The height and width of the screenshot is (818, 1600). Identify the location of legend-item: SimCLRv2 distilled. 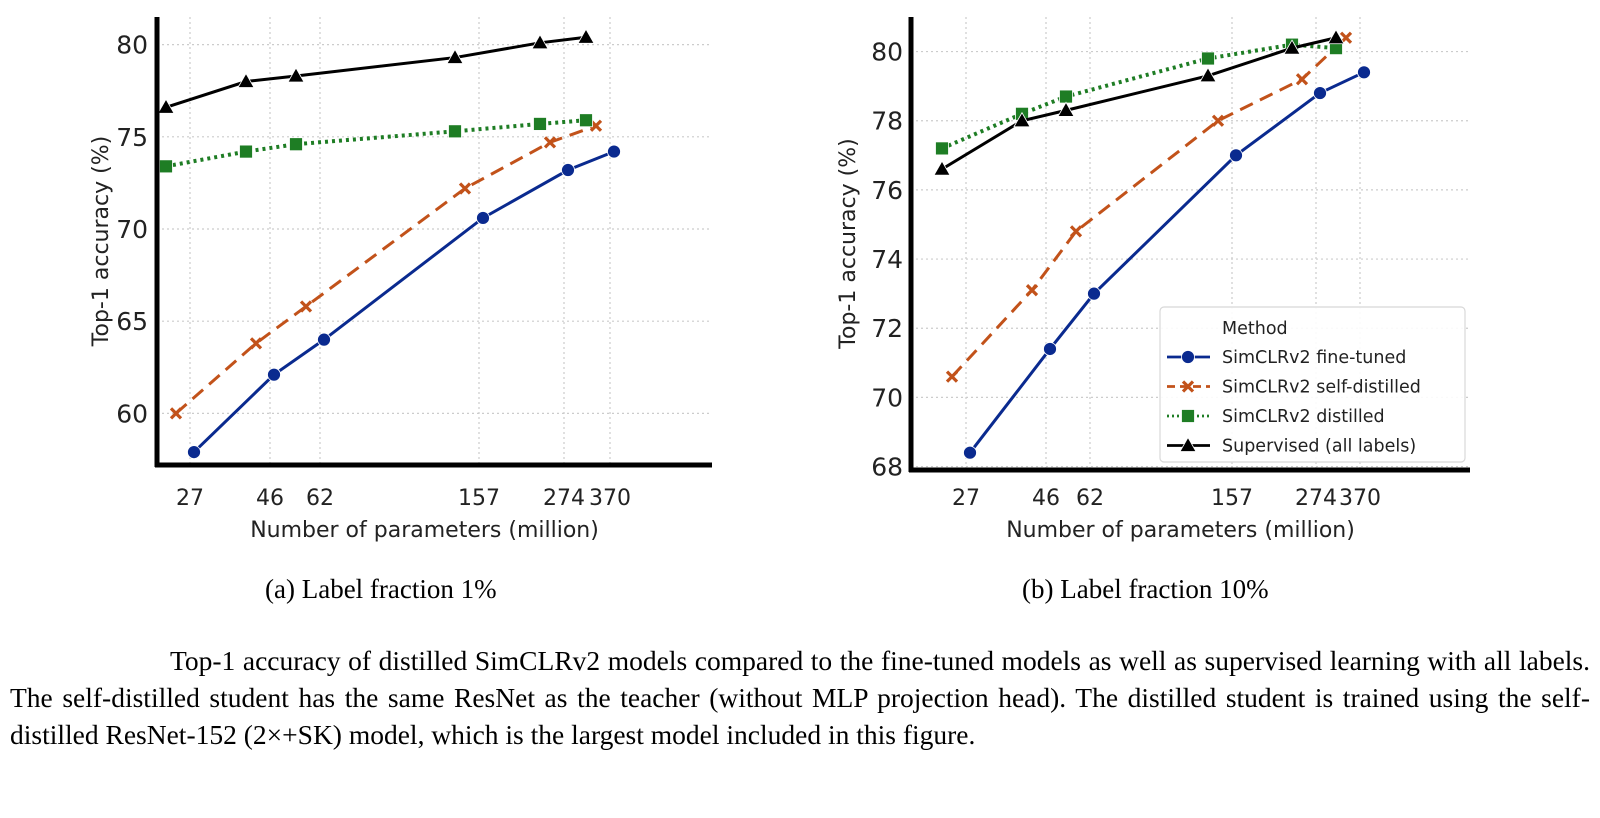
(1276, 417).